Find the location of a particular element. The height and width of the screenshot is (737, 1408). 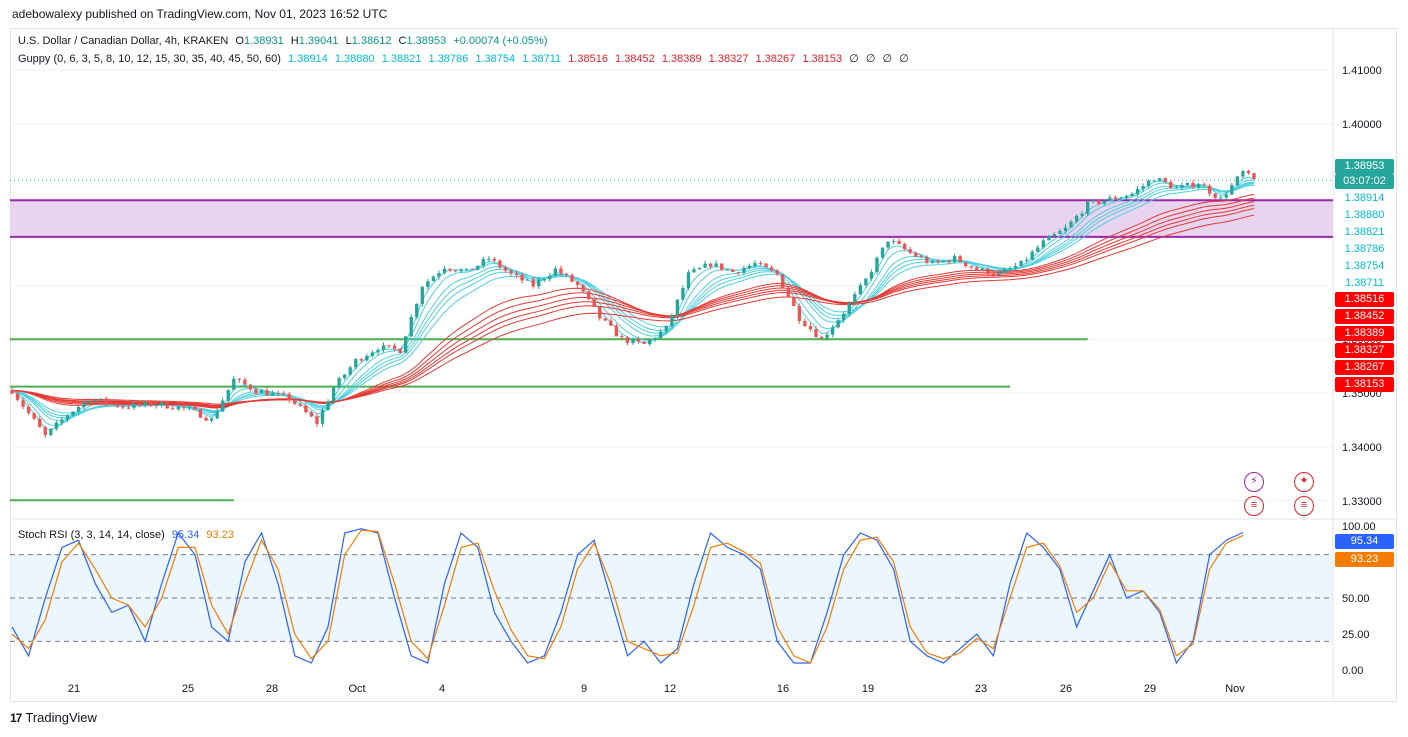

guppy-value: 1.38516 is located at coordinates (588, 59).